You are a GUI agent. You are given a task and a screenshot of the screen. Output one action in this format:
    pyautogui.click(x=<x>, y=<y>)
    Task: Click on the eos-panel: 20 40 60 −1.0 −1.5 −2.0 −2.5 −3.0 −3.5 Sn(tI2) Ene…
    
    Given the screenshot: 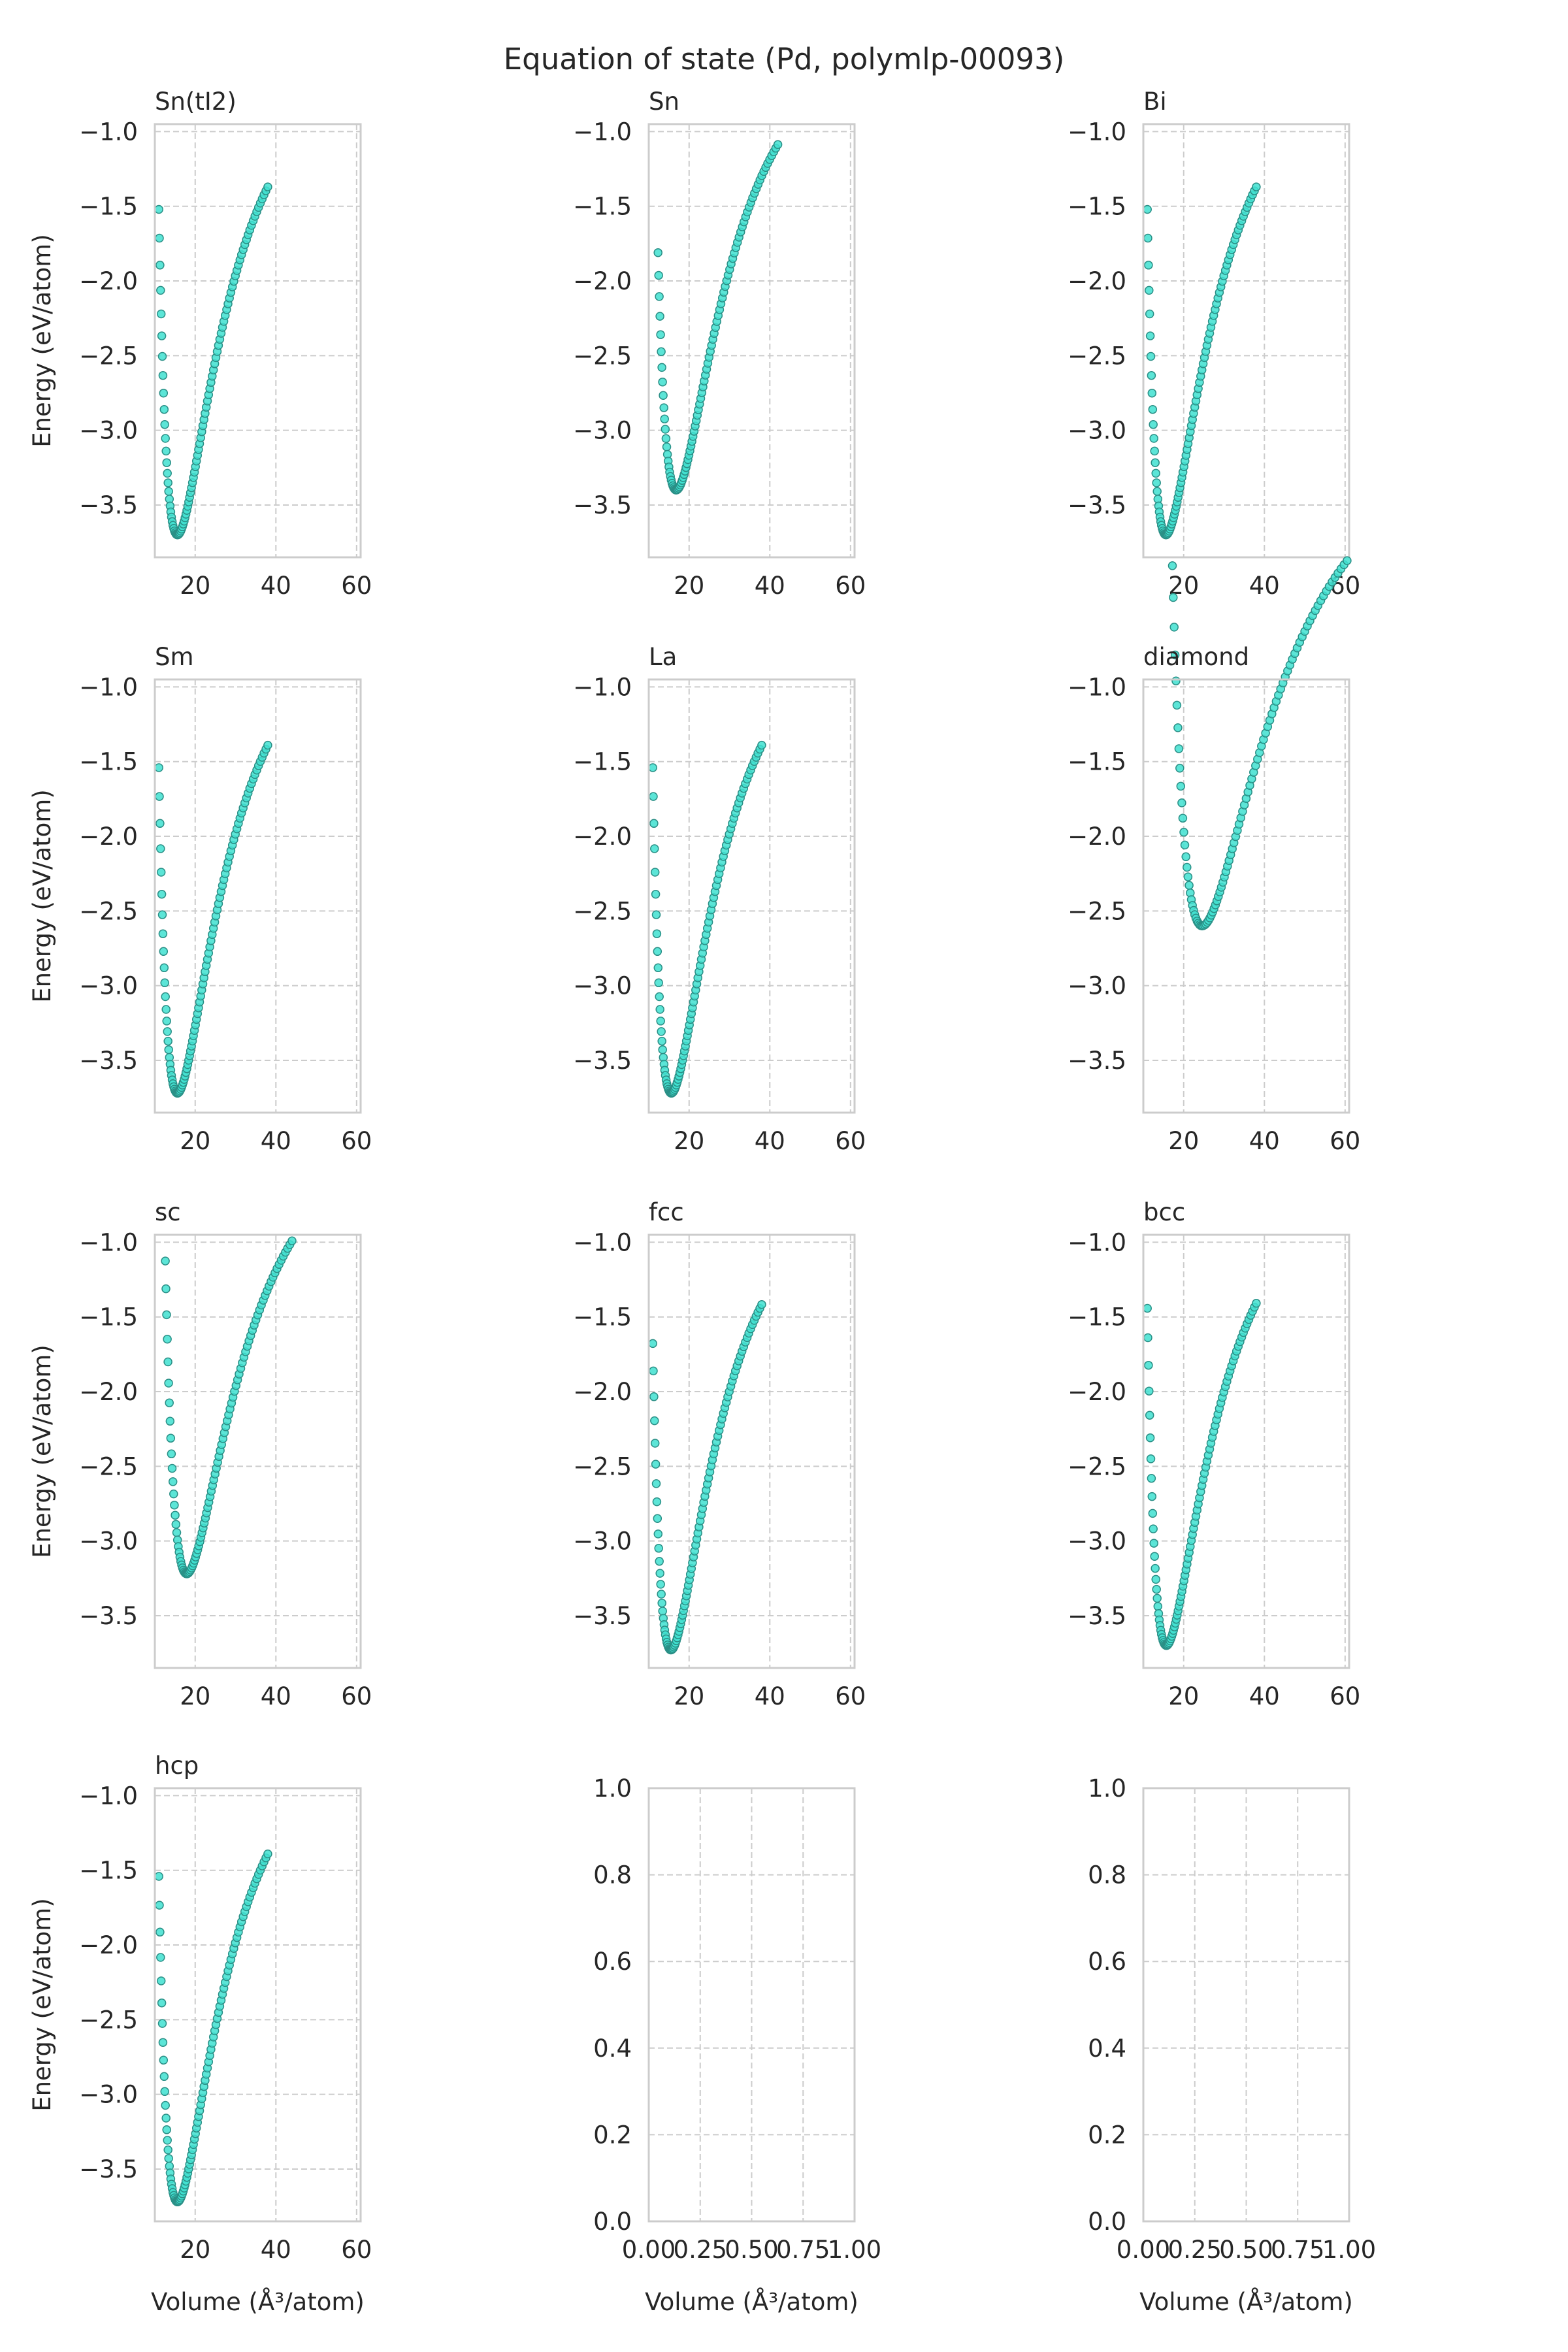 What is the action you would take?
    pyautogui.click(x=200, y=344)
    